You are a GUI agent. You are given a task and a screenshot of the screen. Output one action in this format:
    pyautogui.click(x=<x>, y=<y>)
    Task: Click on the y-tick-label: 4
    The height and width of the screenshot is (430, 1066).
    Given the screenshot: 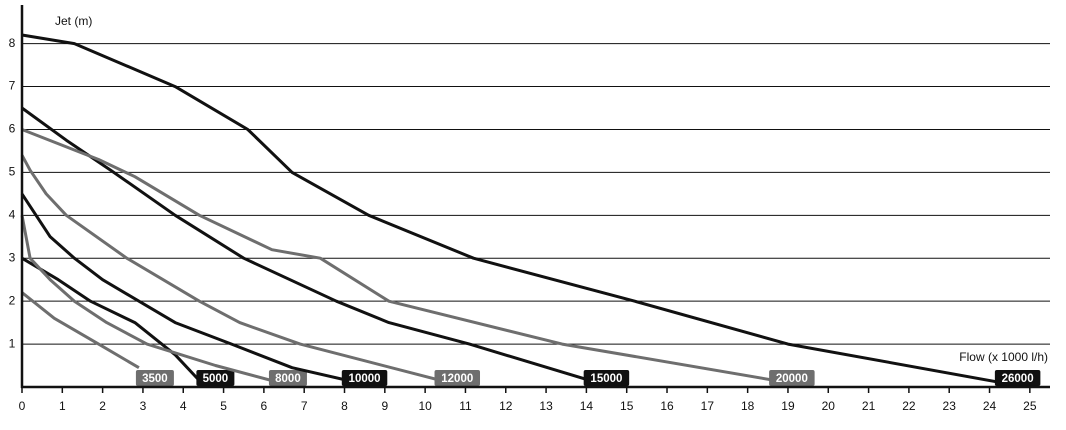 What is the action you would take?
    pyautogui.click(x=12, y=214)
    